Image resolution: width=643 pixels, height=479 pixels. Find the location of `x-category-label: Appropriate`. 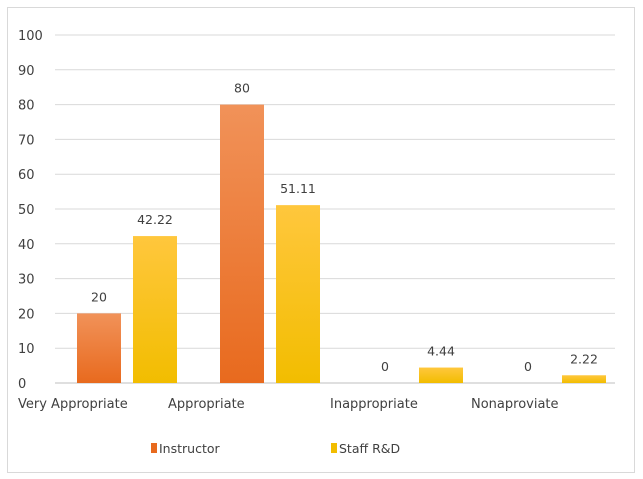

x-category-label: Appropriate is located at coordinates (206, 404).